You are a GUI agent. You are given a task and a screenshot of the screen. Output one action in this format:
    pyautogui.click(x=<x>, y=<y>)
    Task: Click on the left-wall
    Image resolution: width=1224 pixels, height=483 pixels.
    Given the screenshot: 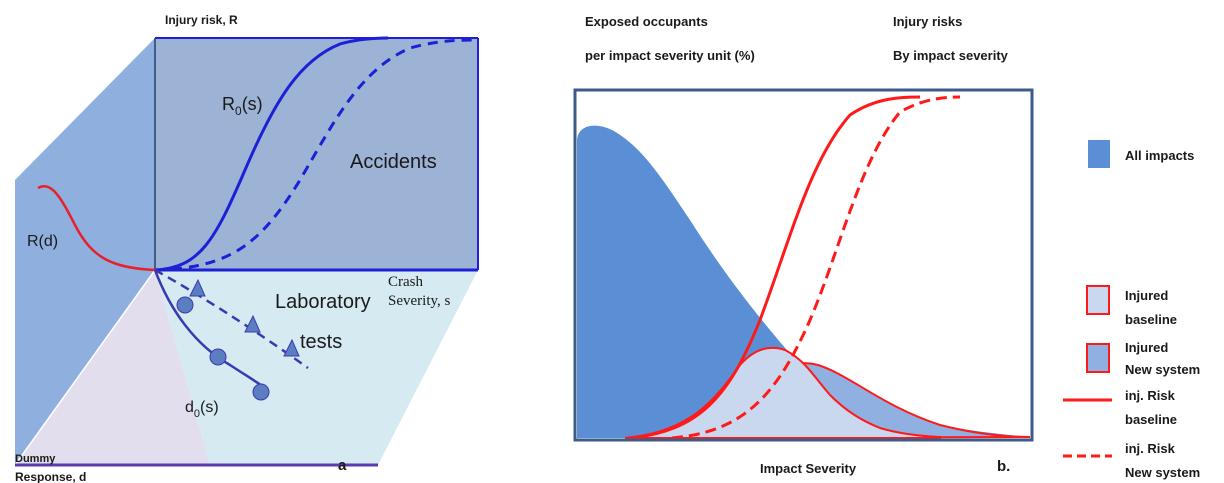 What is the action you would take?
    pyautogui.click(x=85, y=251)
    